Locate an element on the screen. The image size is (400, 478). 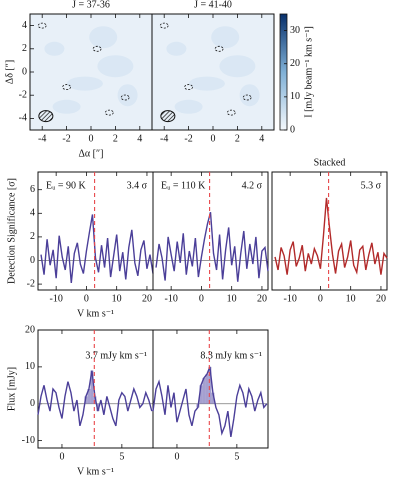
y-axis-label: Flux [mJy] is located at coordinates (11, 389).